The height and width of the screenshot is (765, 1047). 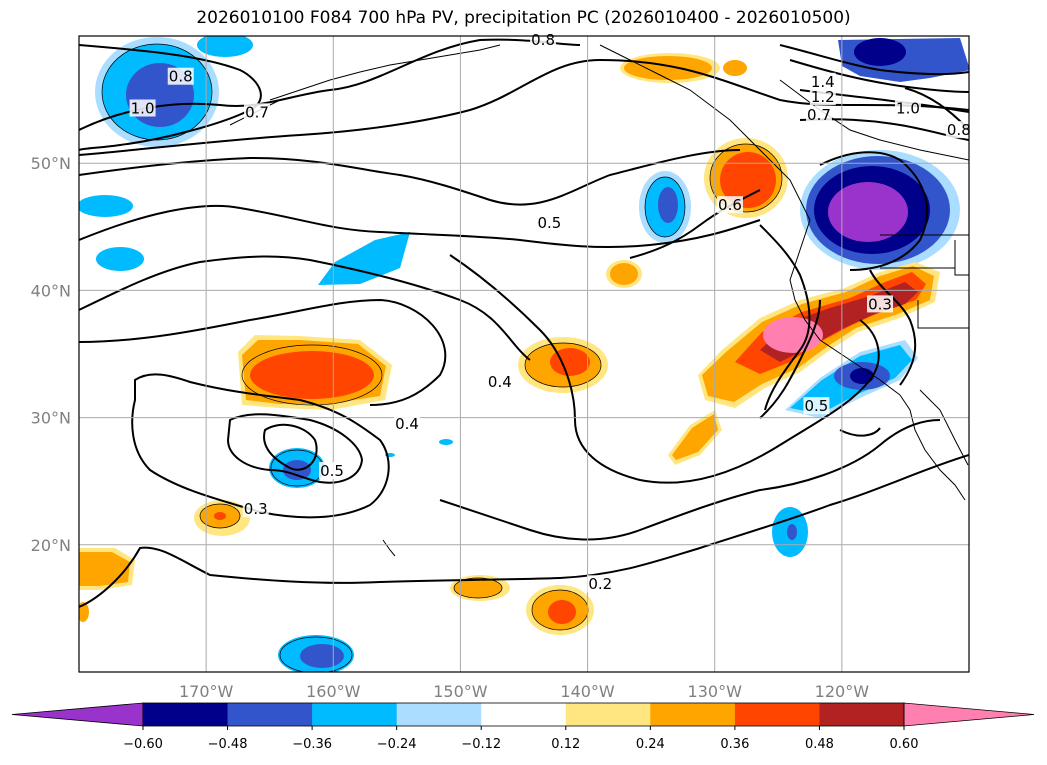 I want to click on colorbar-tick-label: 0.24, so click(x=650, y=744).